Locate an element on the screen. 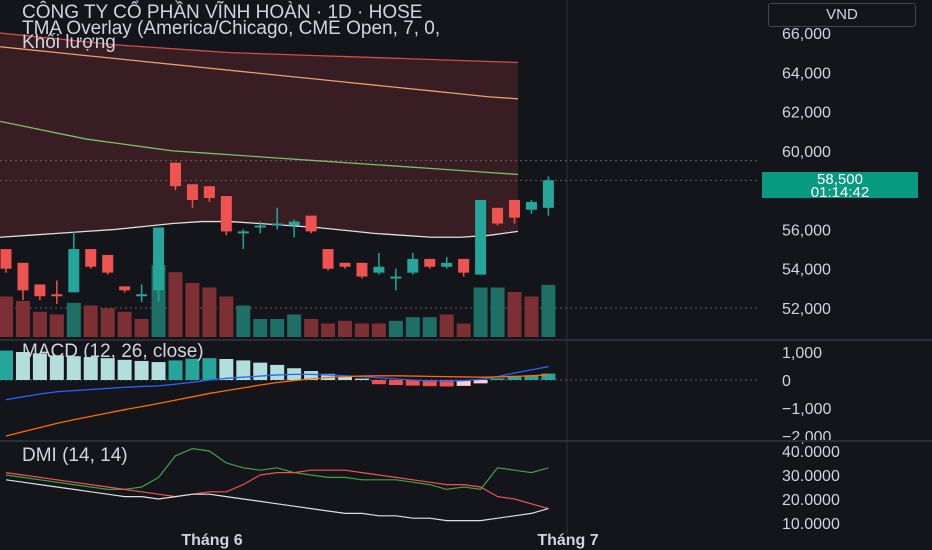 Image resolution: width=932 pixels, height=550 pixels. minus-di-line is located at coordinates (277, 489).